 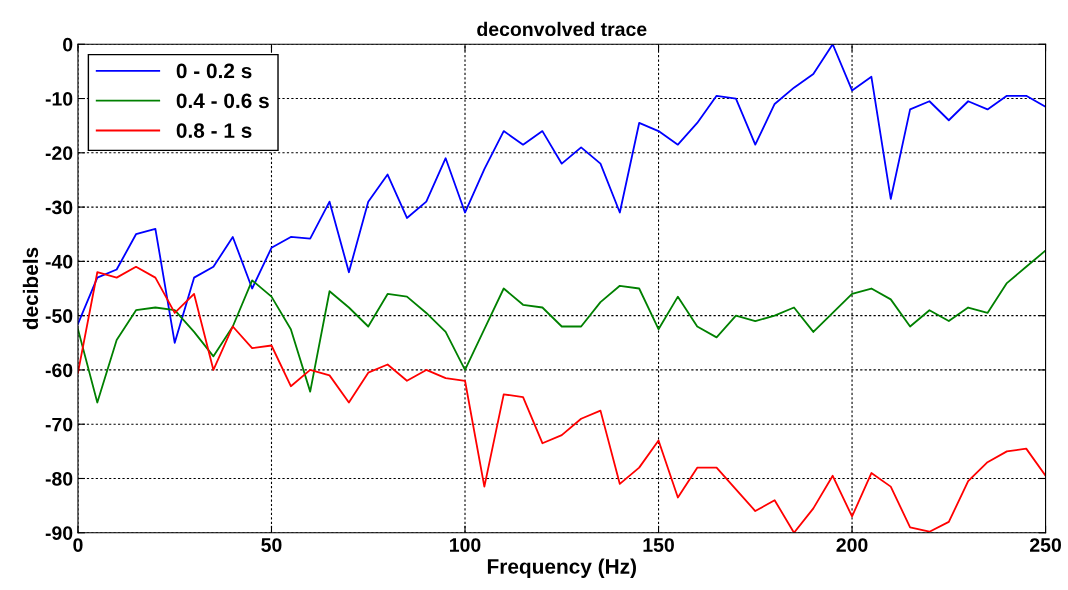 What do you see at coordinates (852, 545) in the screenshot?
I see `x-tick-label: 200` at bounding box center [852, 545].